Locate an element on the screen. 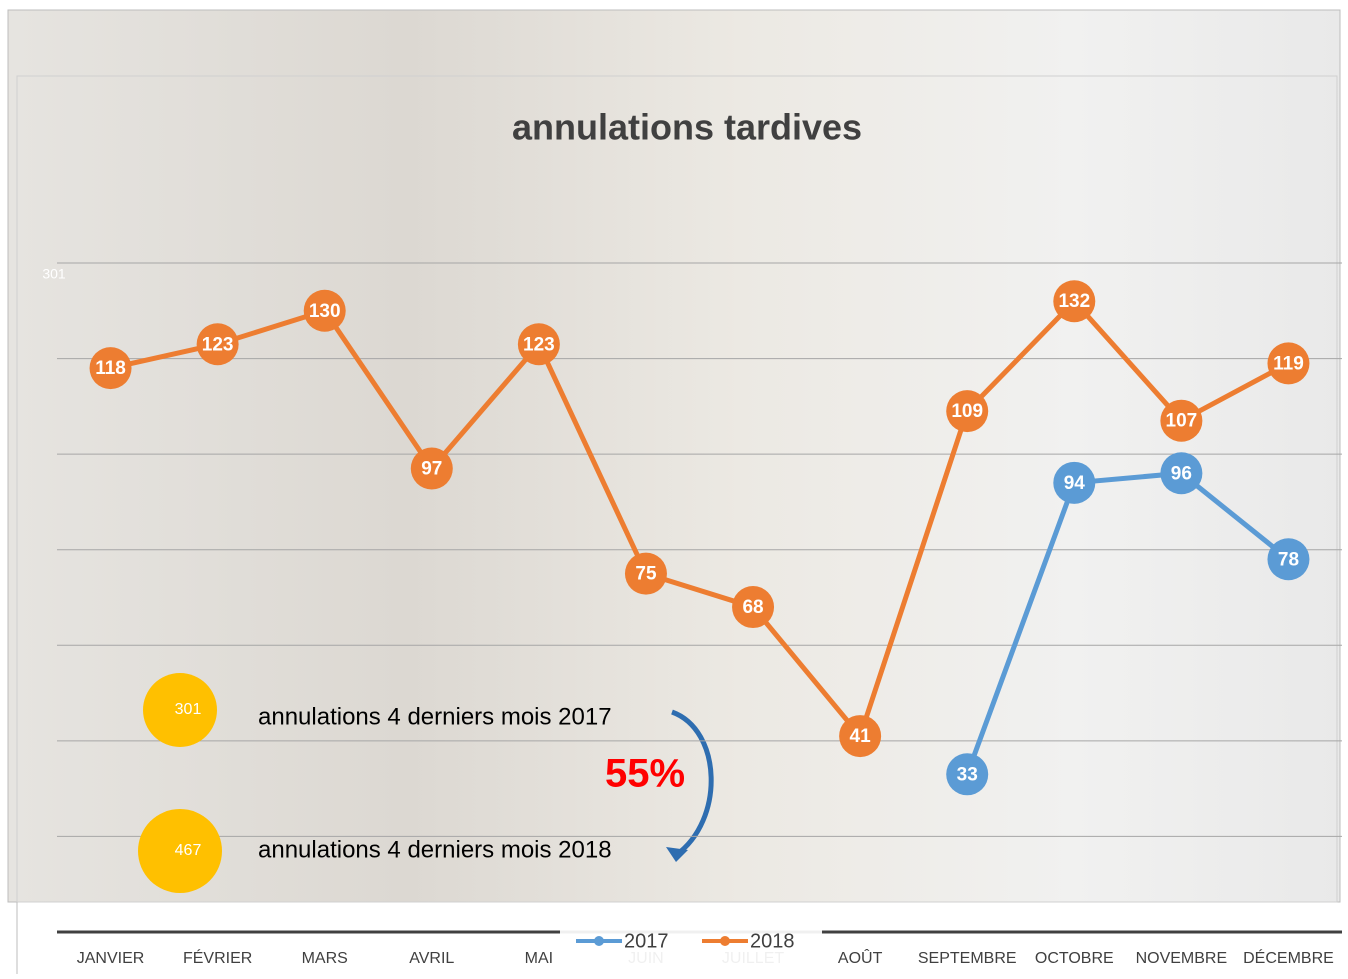  data-label: 118 is located at coordinates (110, 368).